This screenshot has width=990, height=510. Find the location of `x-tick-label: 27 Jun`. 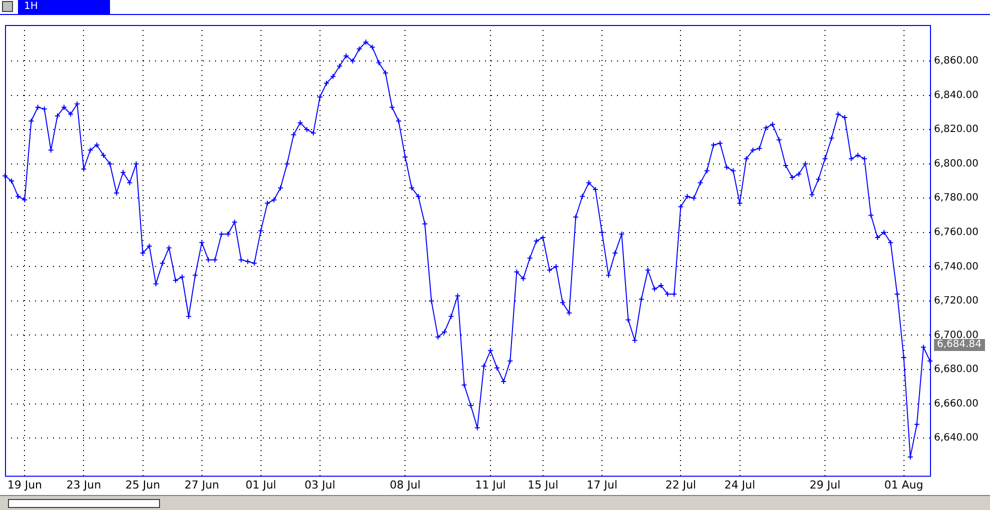

x-tick-label: 27 Jun is located at coordinates (202, 485).